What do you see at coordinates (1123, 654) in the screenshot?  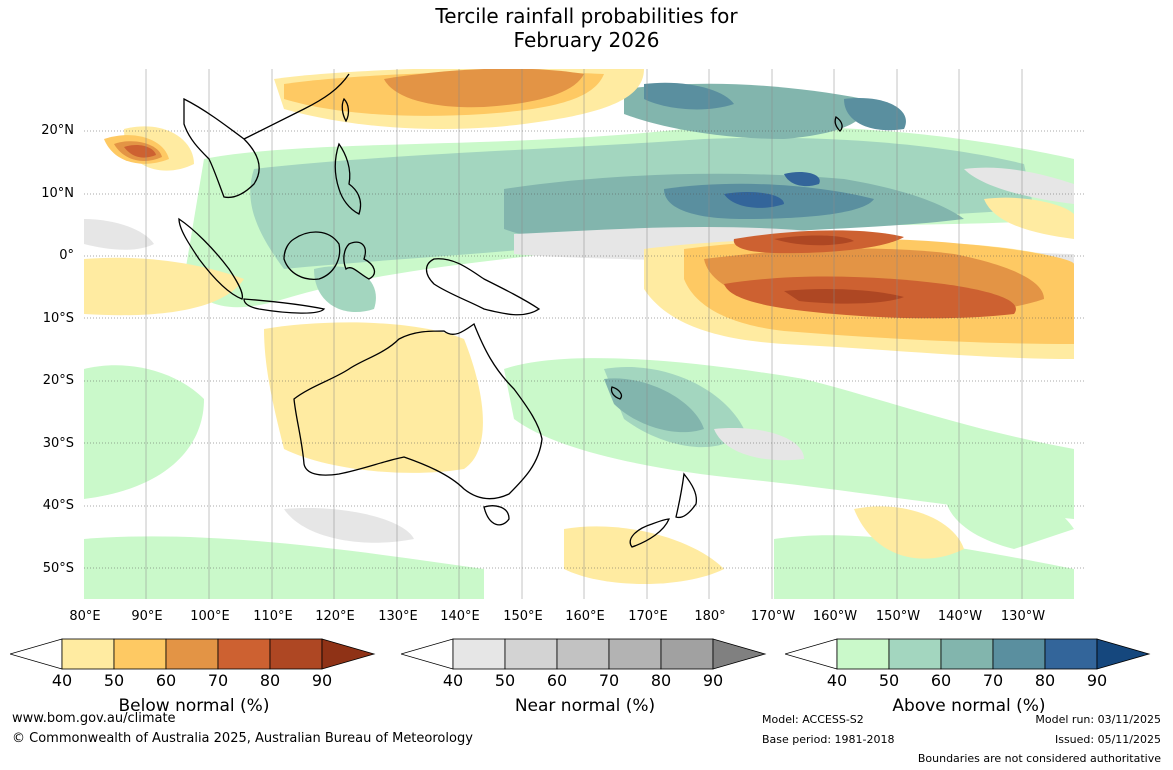 I see `above-normal-colorbar-upper-extension` at bounding box center [1123, 654].